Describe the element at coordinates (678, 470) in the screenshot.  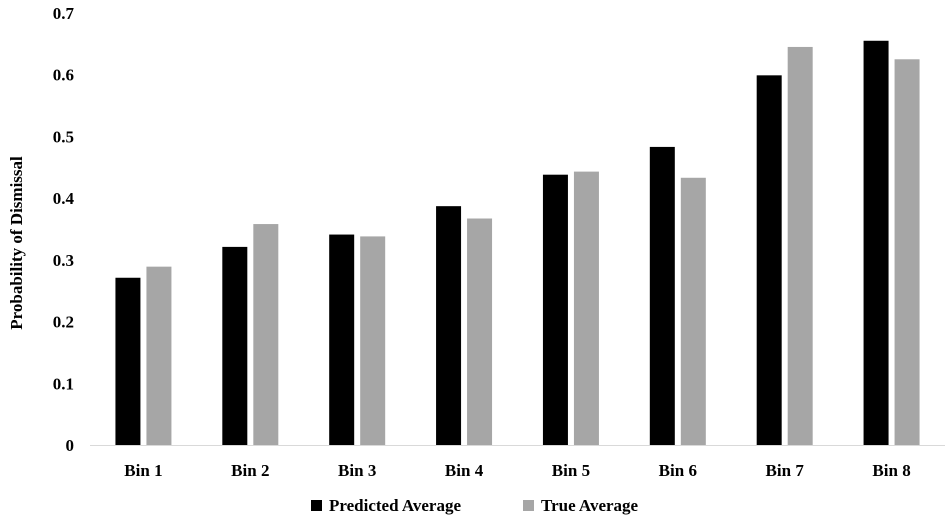
I see `x-tick-label: Bin 6` at that location.